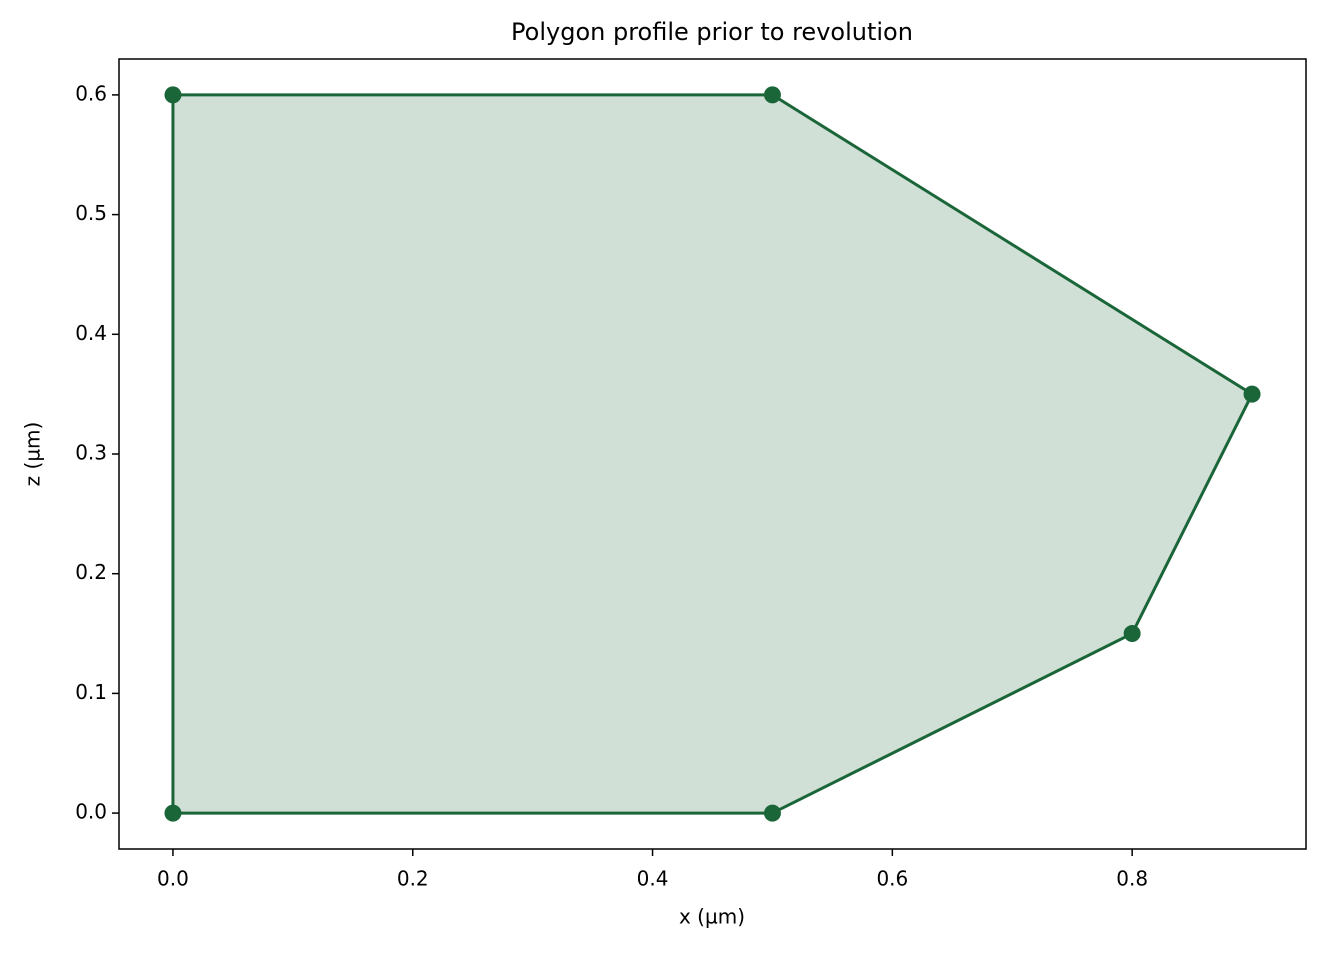 Image resolution: width=1324 pixels, height=953 pixels. I want to click on x-tick-label: 0.2, so click(413, 879).